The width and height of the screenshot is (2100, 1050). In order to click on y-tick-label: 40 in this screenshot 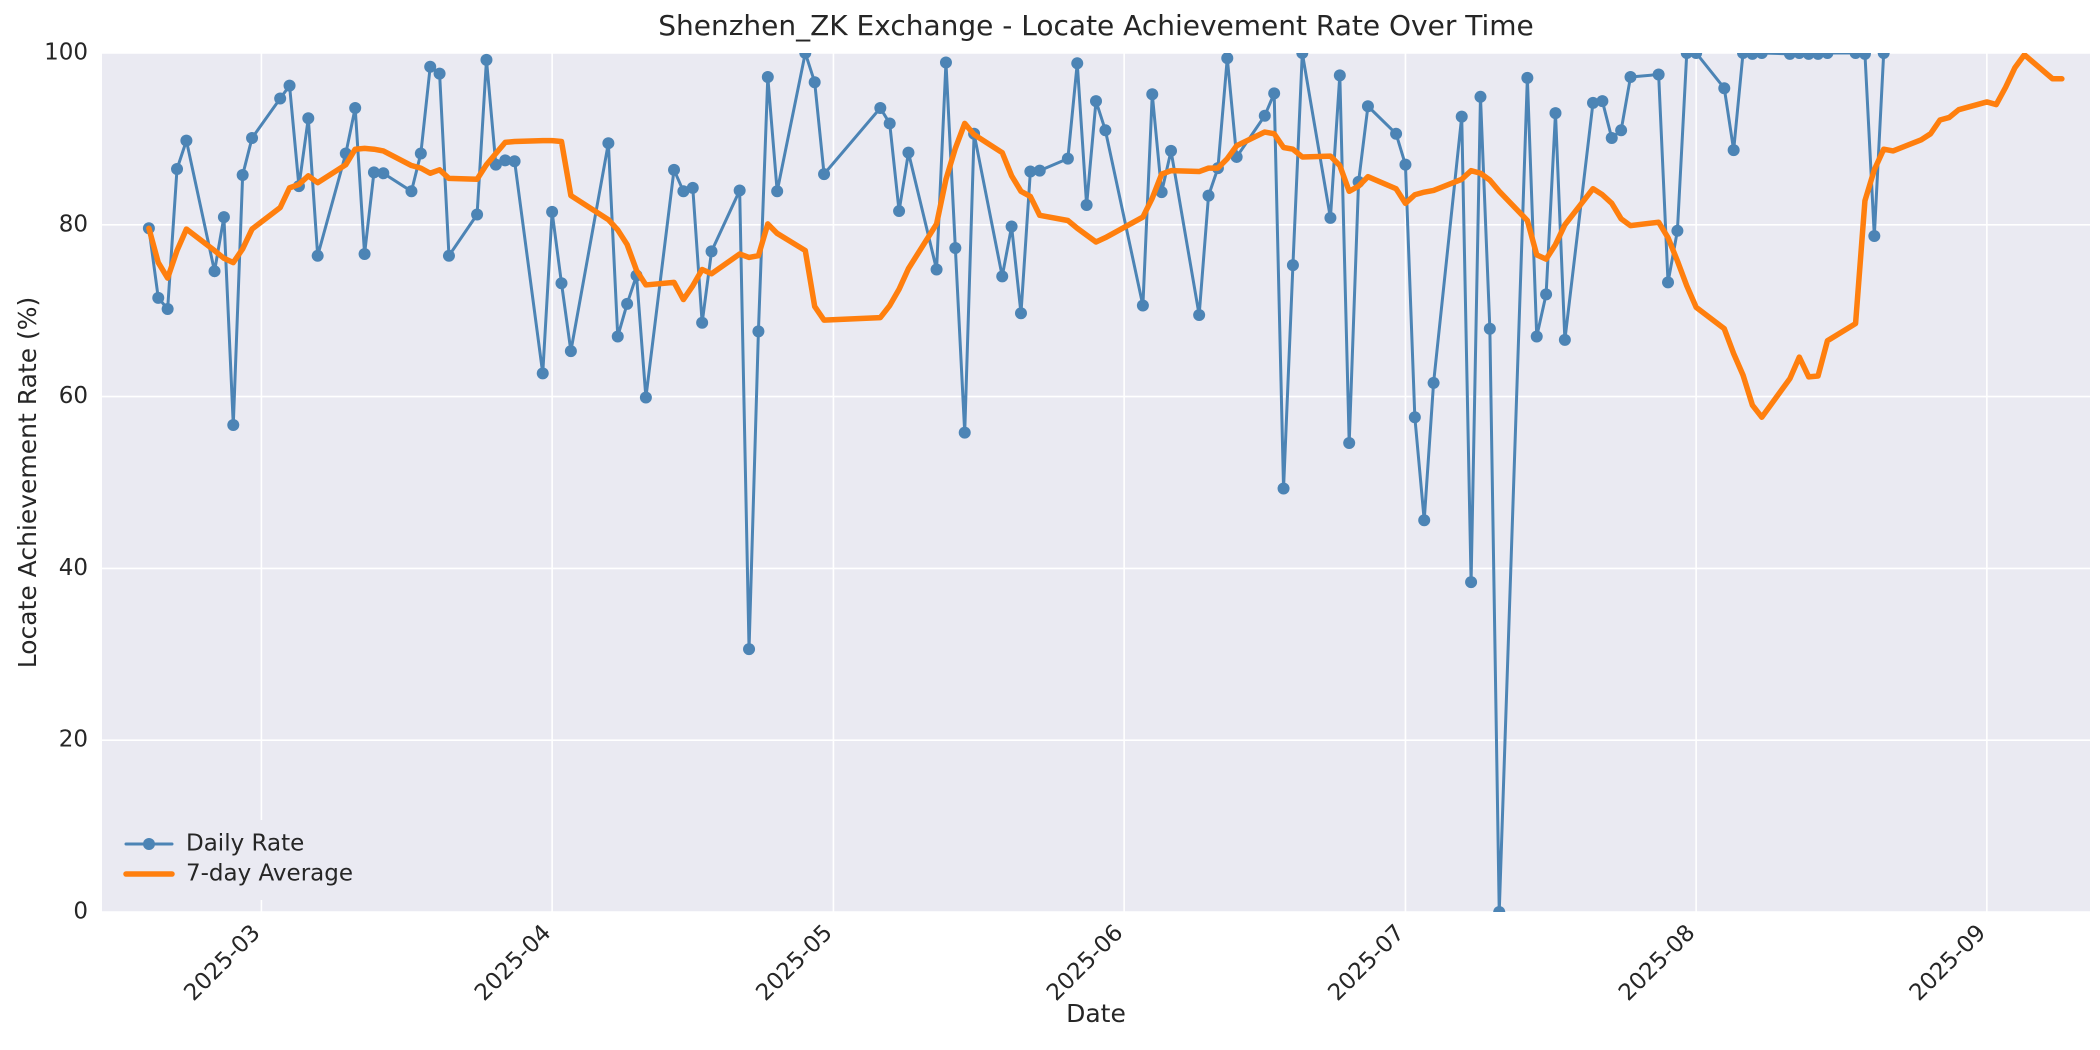, I will do `click(73, 568)`.